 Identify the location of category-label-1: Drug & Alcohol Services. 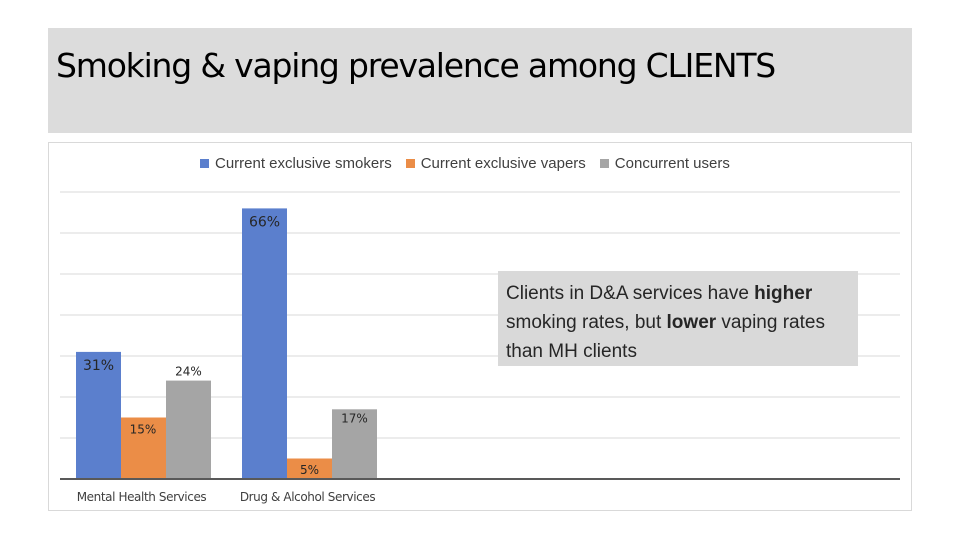
(308, 497).